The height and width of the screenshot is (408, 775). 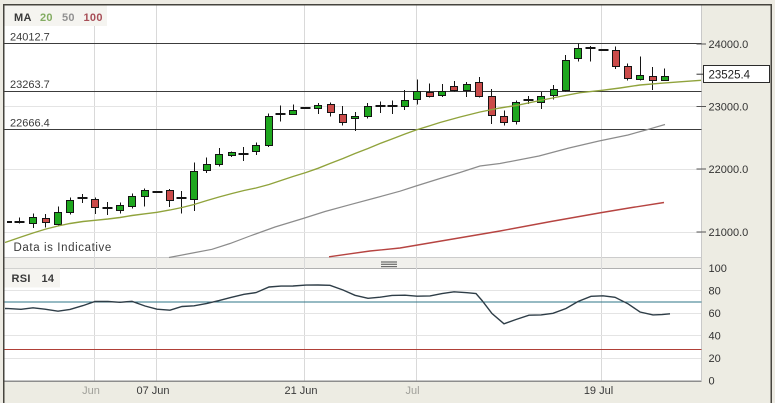 What do you see at coordinates (91, 391) in the screenshot?
I see `svg-text: Jun` at bounding box center [91, 391].